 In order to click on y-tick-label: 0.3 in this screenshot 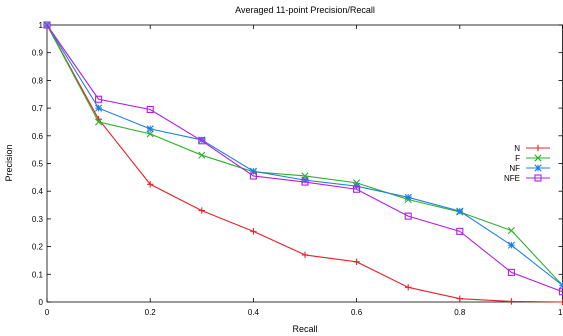, I will do `click(38, 219)`.